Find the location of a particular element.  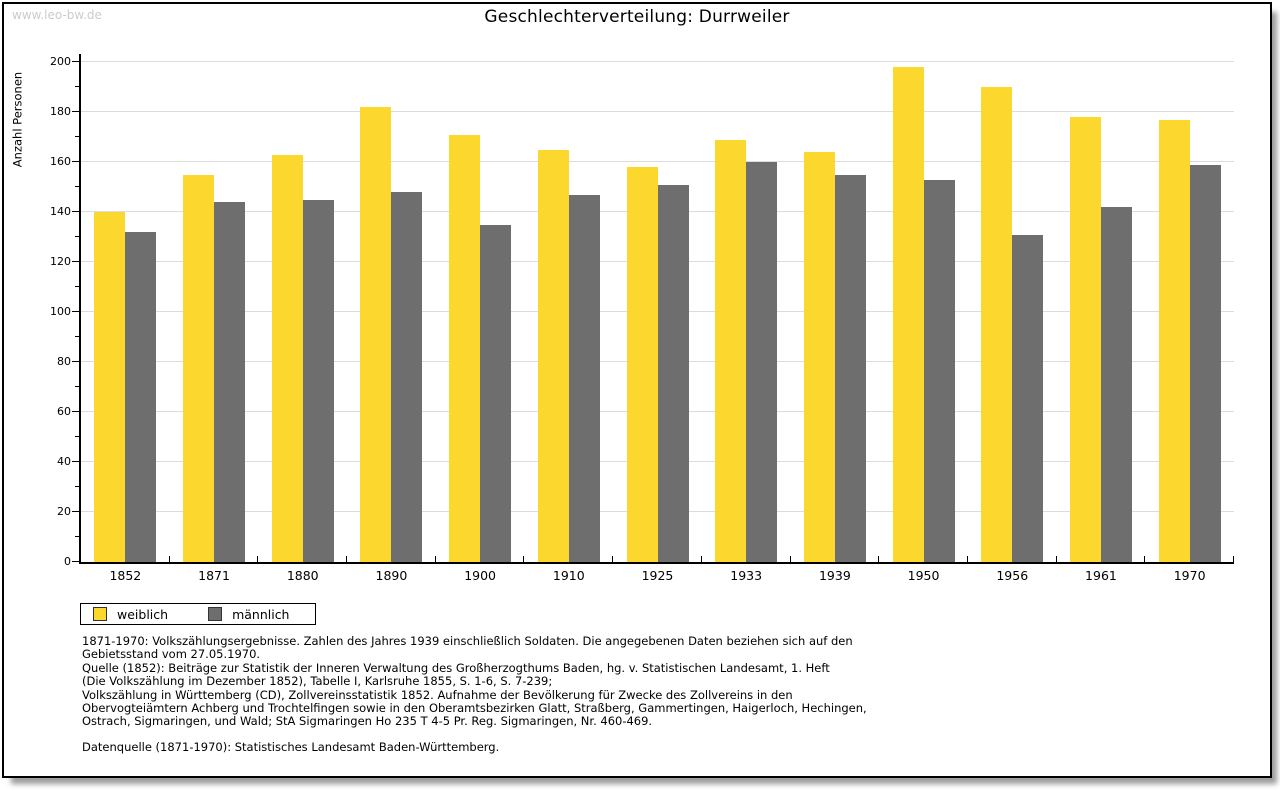

footnote-line-2: Gebietsstand vom 27.05.1970. is located at coordinates (171, 654).